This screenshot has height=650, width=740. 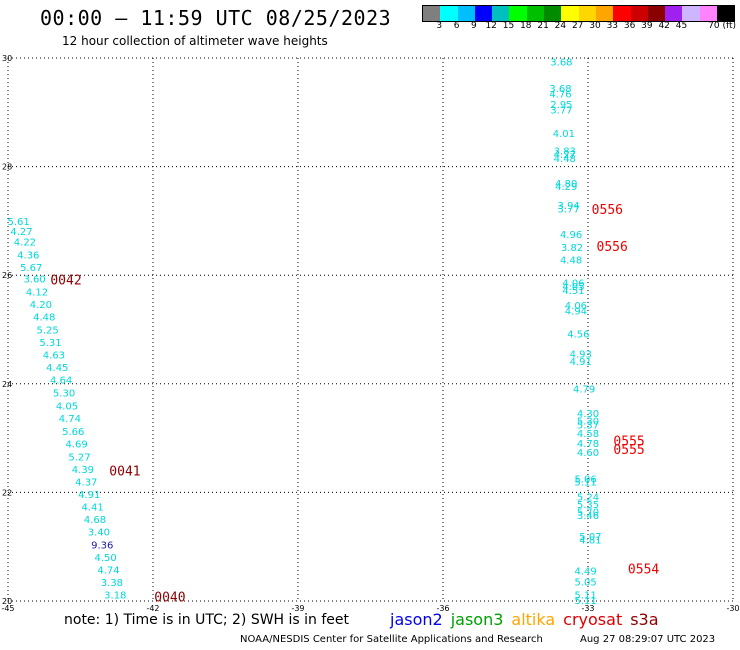 I want to click on swh-value-label: 4.96, so click(x=571, y=235).